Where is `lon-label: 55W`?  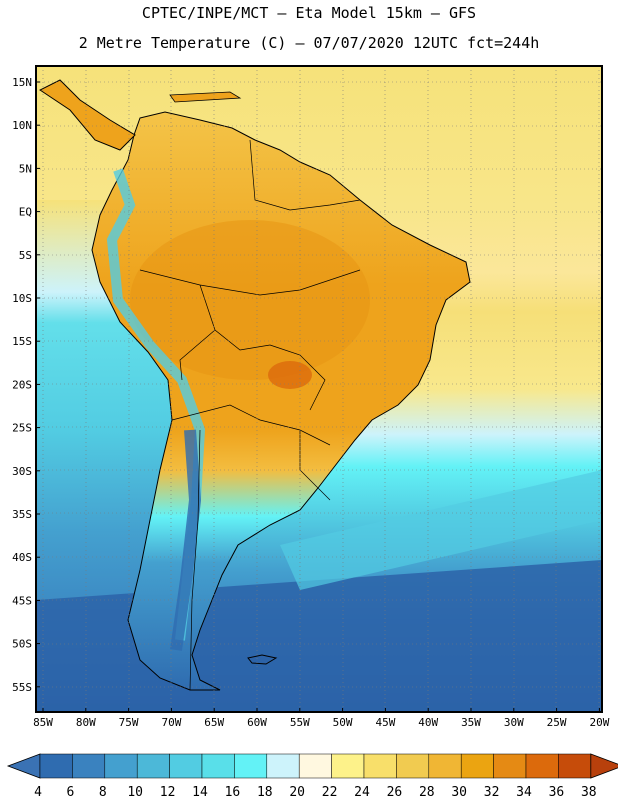
lon-label: 55W is located at coordinates (300, 722).